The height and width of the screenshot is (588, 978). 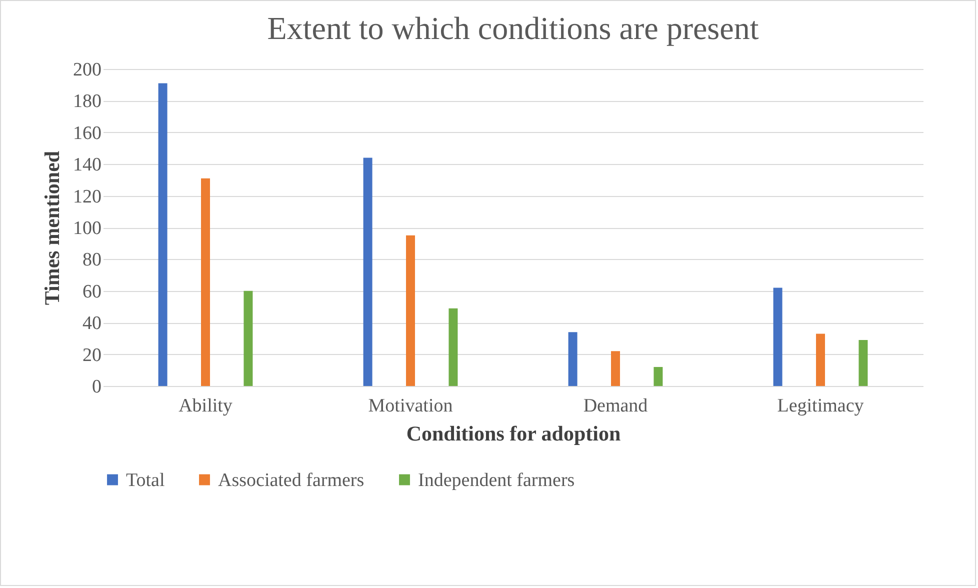 What do you see at coordinates (820, 406) in the screenshot?
I see `x-tick-label: Legitimacy` at bounding box center [820, 406].